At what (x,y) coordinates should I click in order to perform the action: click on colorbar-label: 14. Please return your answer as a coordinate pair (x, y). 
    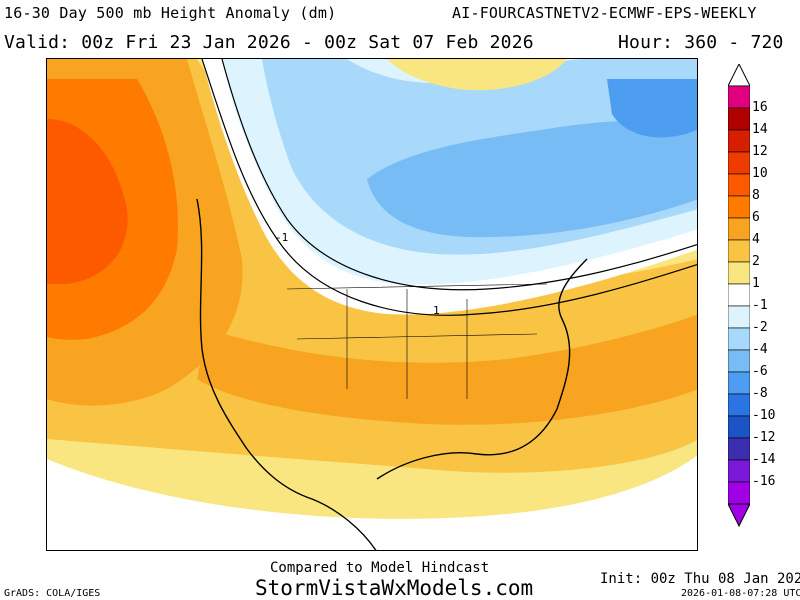
    Looking at the image, I should click on (760, 129).